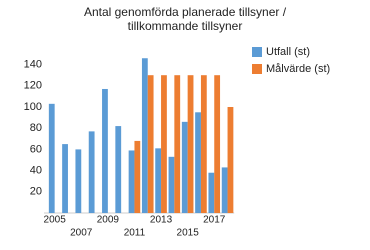  Describe the element at coordinates (33, 65) in the screenshot. I see `y-tick-label: 140` at that location.